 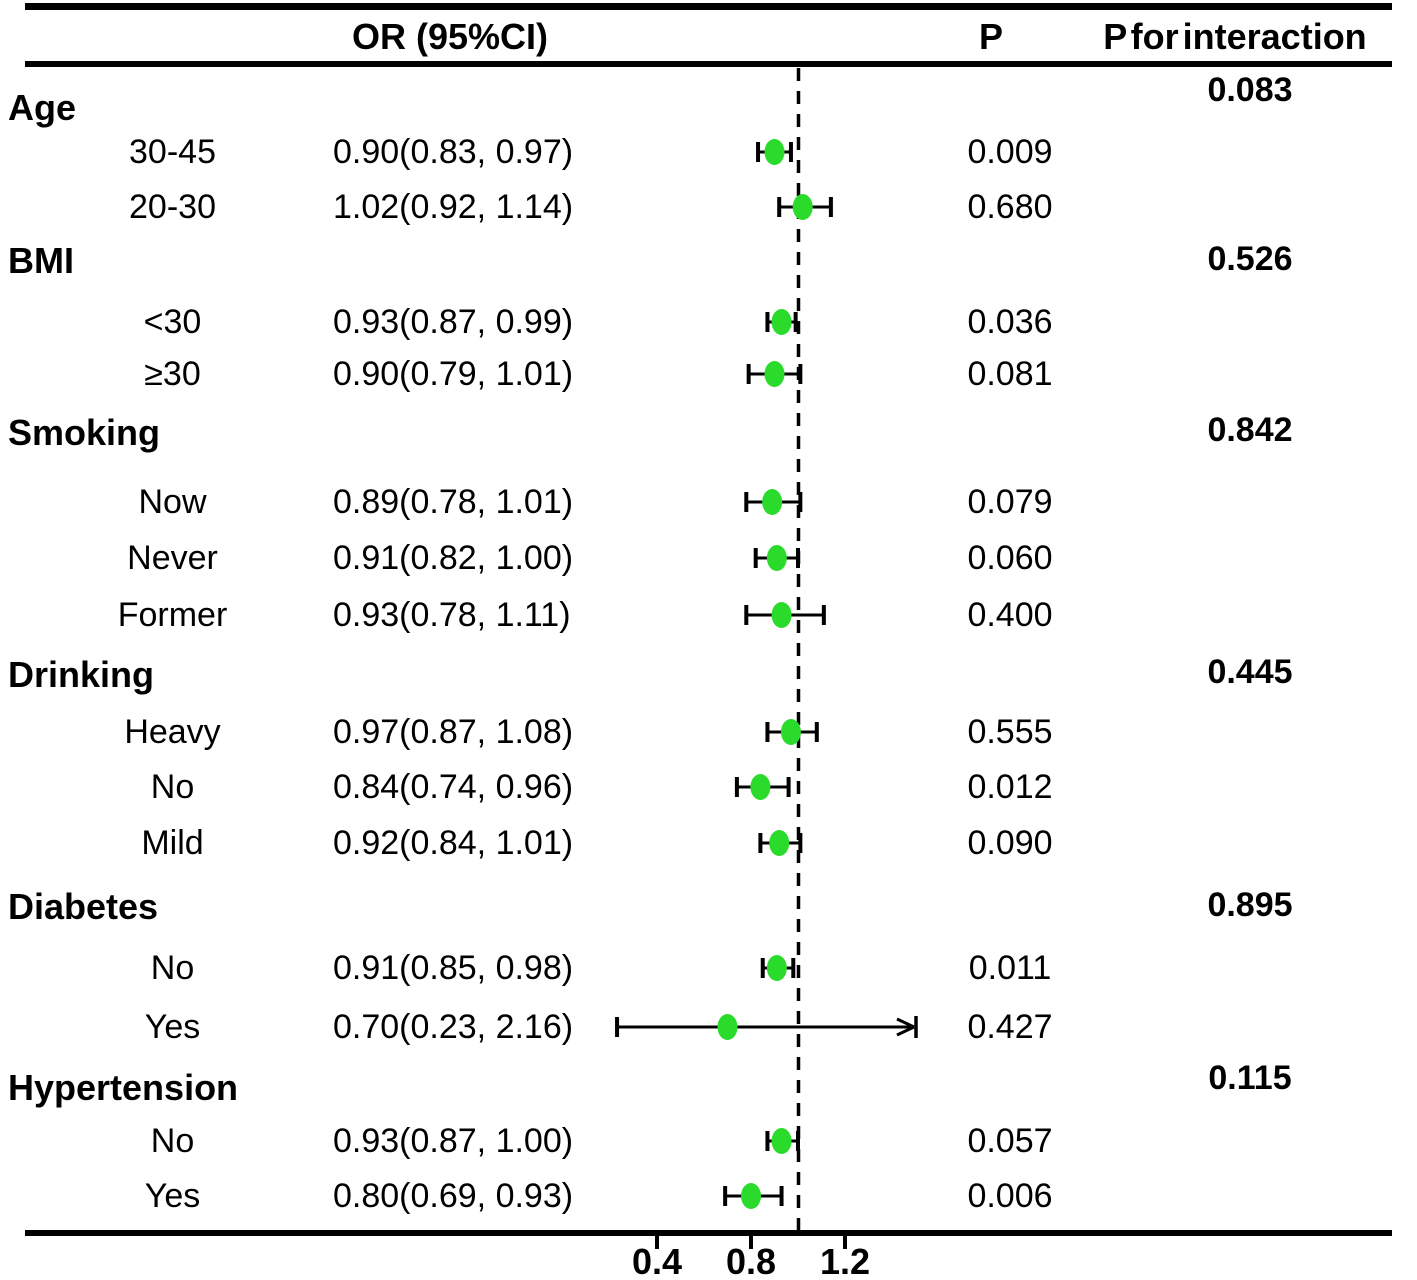 I want to click on p-value: 0.057, so click(x=1010, y=1141).